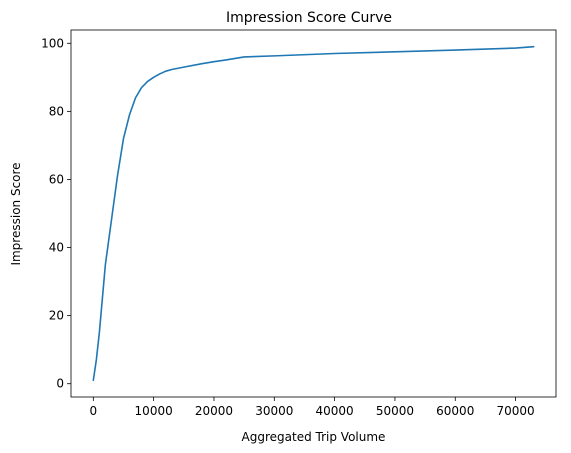  What do you see at coordinates (395, 411) in the screenshot?
I see `x-tick-label: 50000` at bounding box center [395, 411].